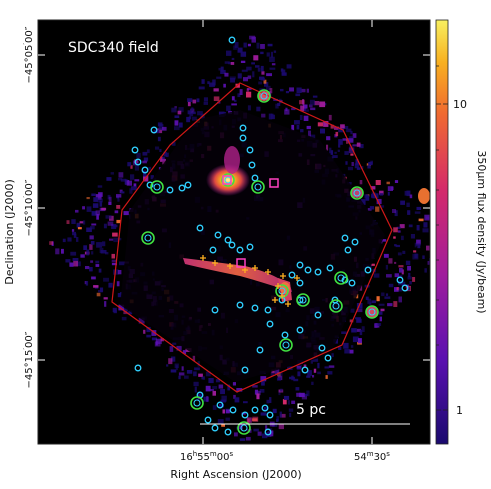  Describe the element at coordinates (197, 403) in the screenshot. I see `inner-cyan-circle` at that location.